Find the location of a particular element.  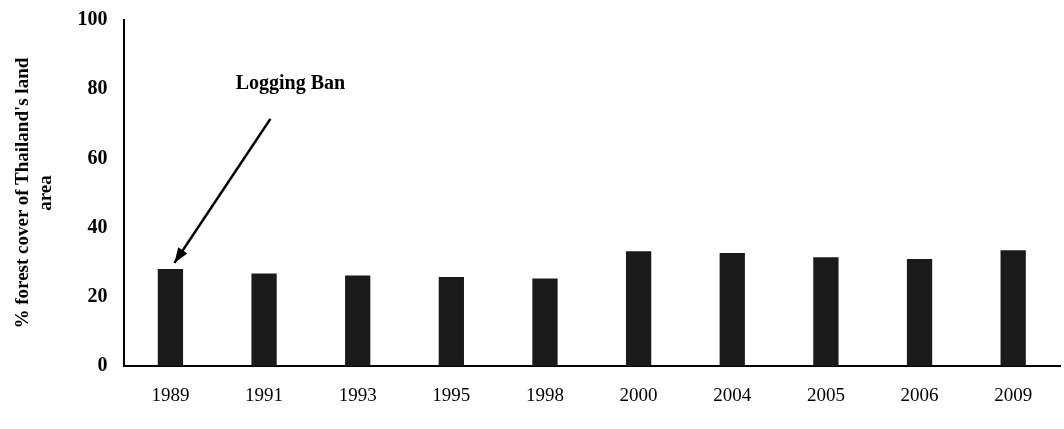

y-tick-label: 80 is located at coordinates (97, 87).